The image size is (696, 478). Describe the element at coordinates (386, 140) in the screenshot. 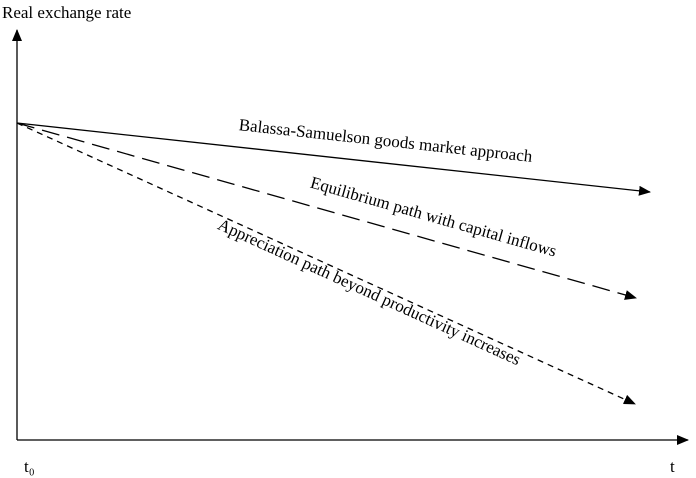

I see `path-label: Balassa-Samuelson goods market approach` at that location.